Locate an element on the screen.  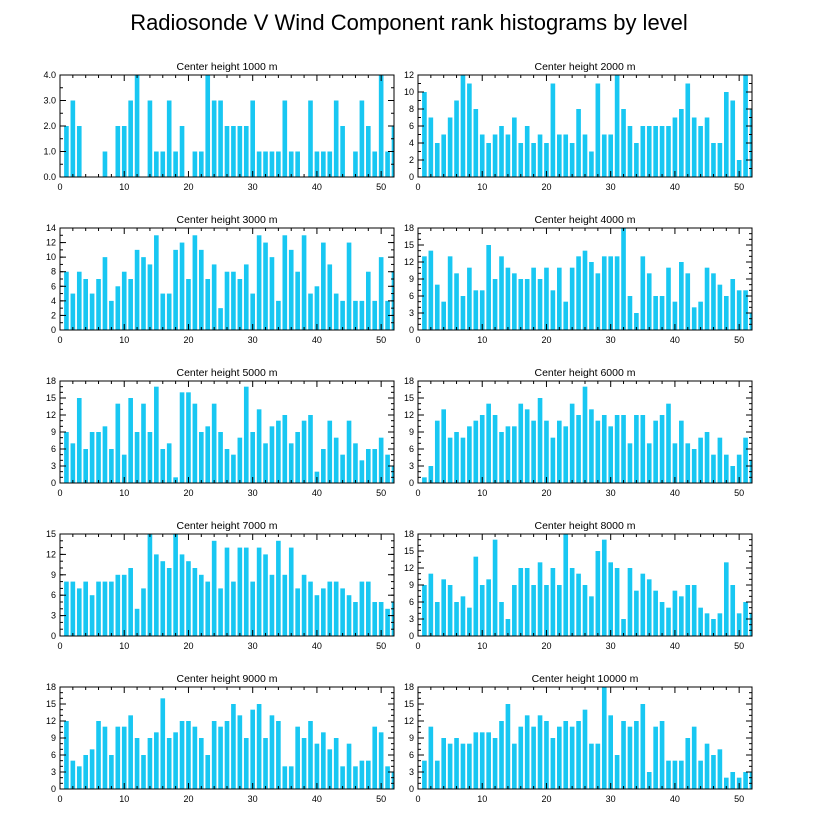
panel-title: Center height 3000 m is located at coordinates (227, 220).